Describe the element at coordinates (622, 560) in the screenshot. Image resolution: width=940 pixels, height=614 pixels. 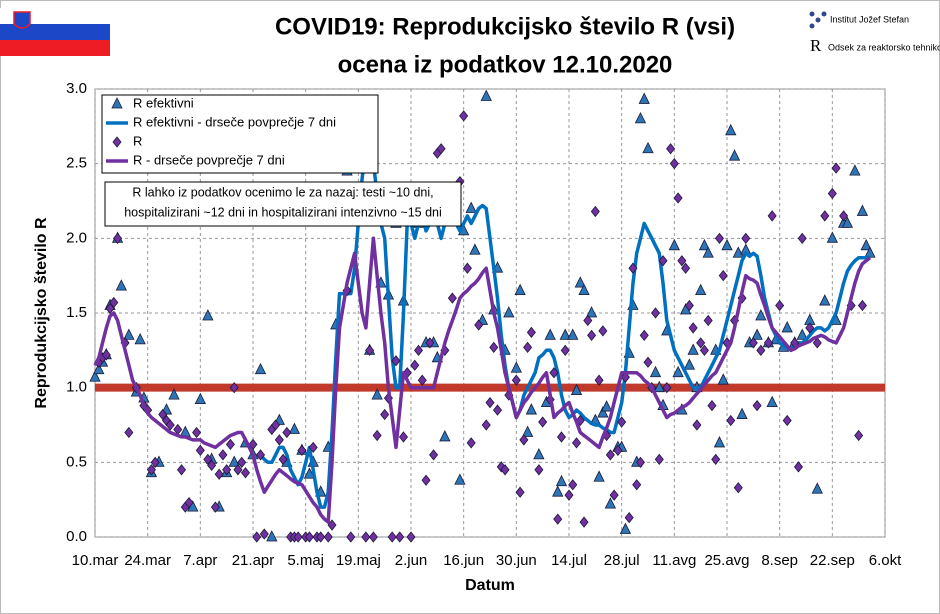
I see `x-tick-label: 28.jul` at that location.